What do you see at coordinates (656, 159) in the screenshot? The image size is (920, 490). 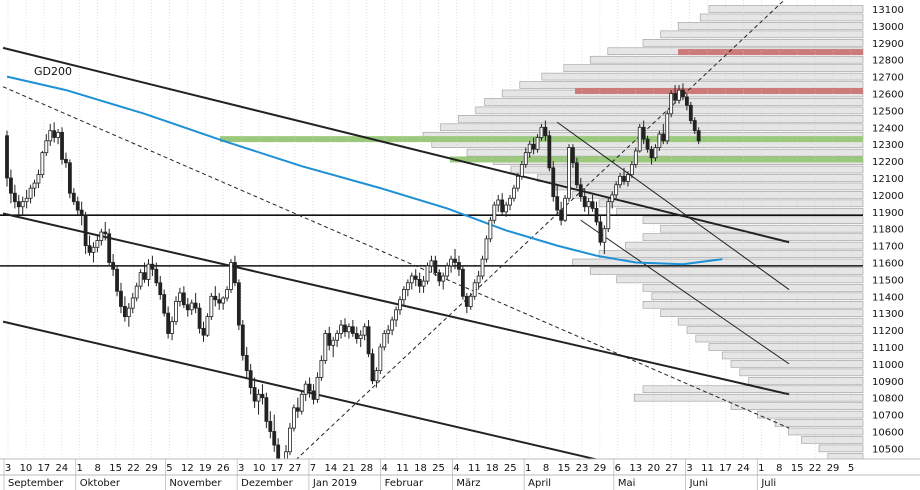 I see `support-zone` at bounding box center [656, 159].